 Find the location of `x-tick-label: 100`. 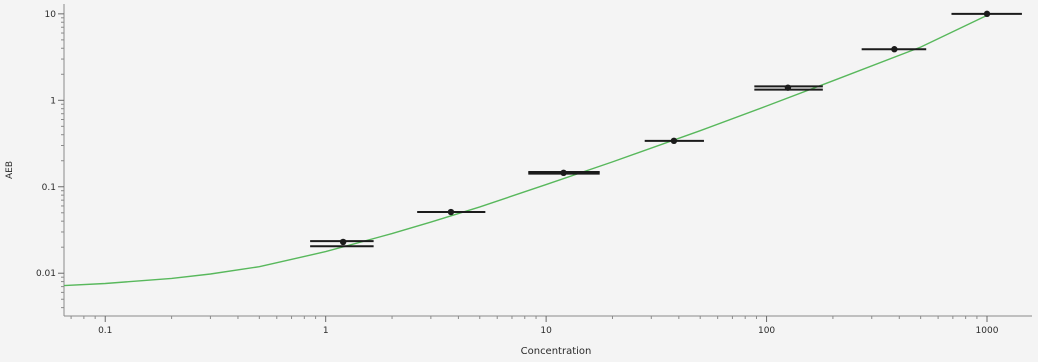

x-tick-label: 100 is located at coordinates (766, 331).